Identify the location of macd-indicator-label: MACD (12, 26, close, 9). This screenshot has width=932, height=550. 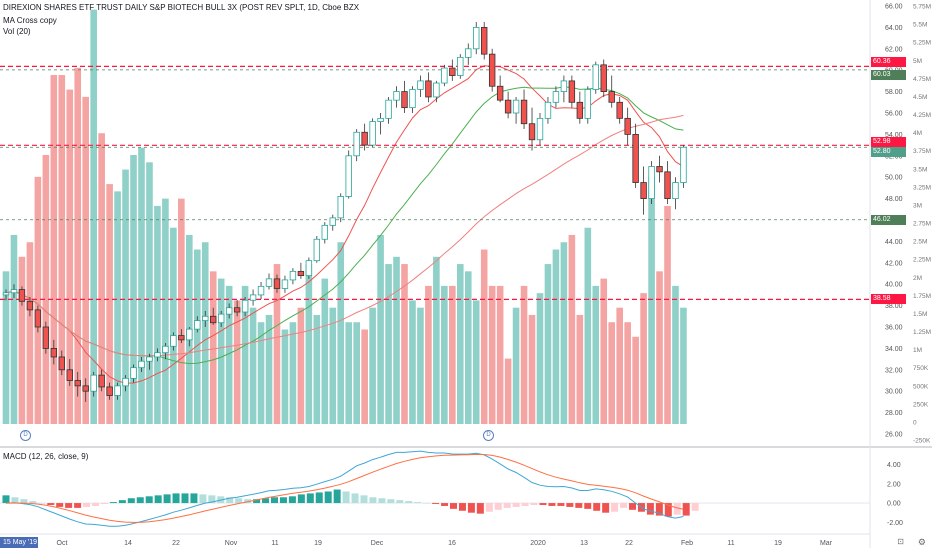
(46, 456).